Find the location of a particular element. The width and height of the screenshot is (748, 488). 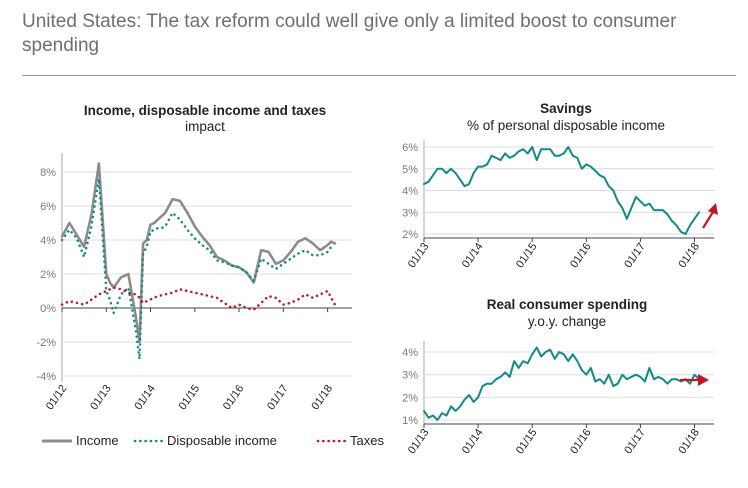

savings-y-tick-label: 3% is located at coordinates (410, 213).